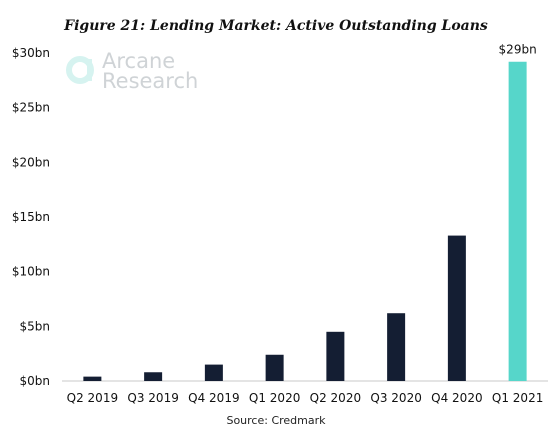 The height and width of the screenshot is (435, 553). What do you see at coordinates (276, 420) in the screenshot?
I see `source-note: Source: Credmark` at bounding box center [276, 420].